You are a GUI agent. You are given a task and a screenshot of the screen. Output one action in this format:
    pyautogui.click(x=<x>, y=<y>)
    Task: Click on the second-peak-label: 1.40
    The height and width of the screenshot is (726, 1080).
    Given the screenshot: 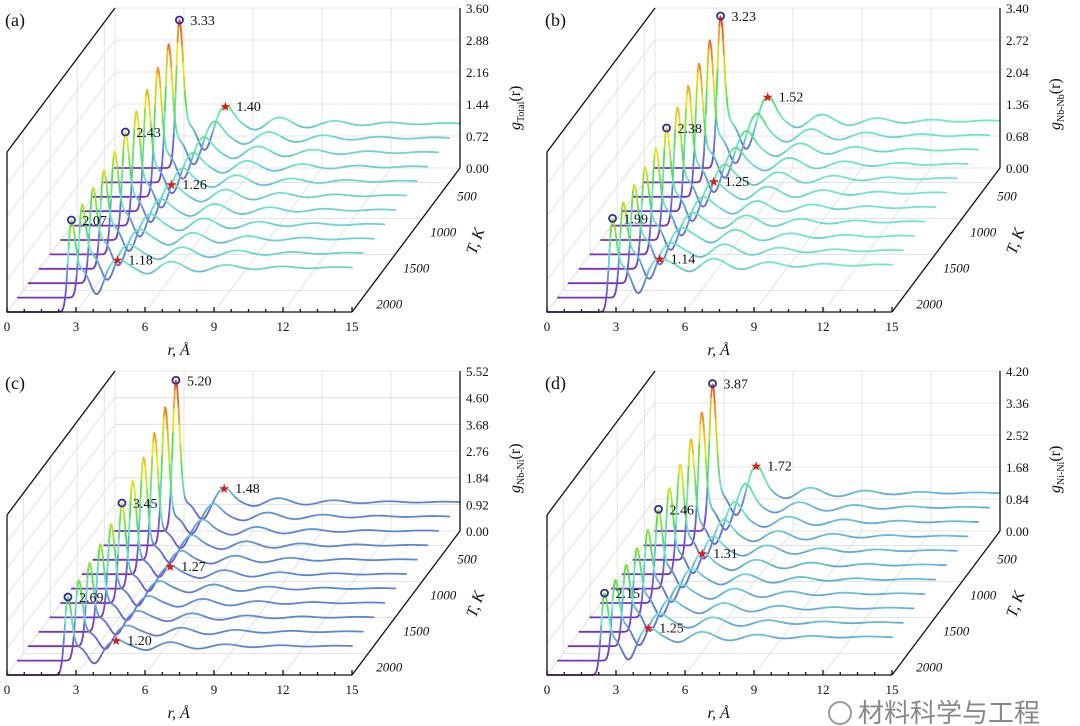 What is the action you would take?
    pyautogui.click(x=248, y=107)
    